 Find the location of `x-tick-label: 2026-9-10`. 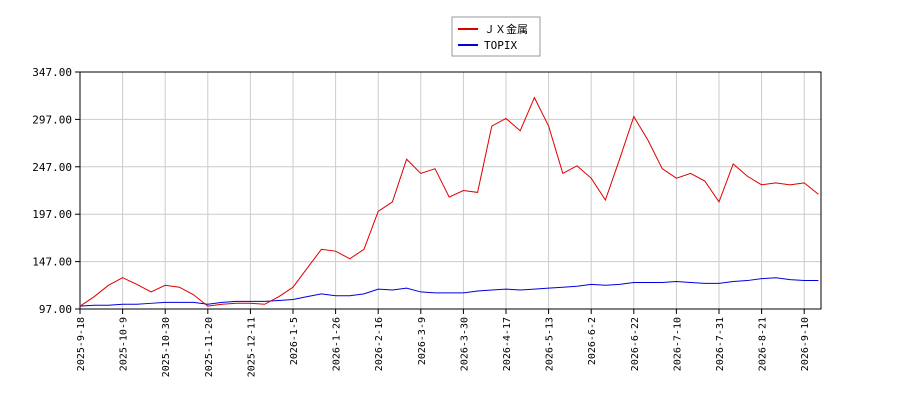

x-tick-label: 2026-9-10 is located at coordinates (805, 344).